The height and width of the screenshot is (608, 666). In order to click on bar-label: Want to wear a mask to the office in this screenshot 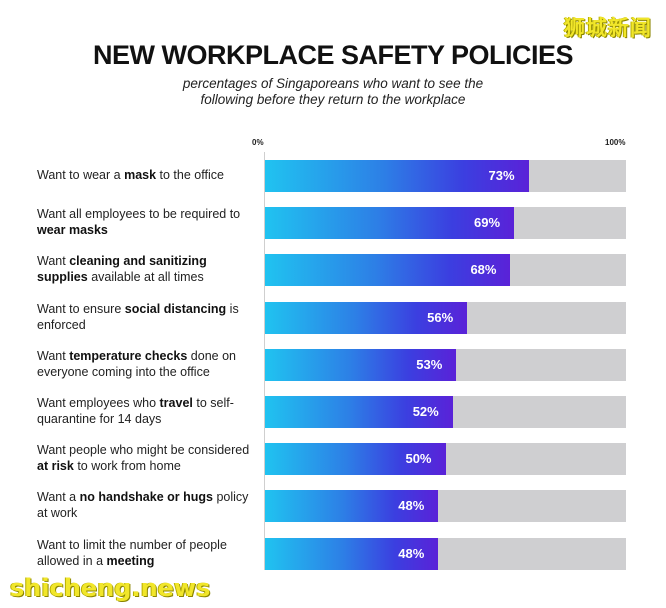, I will do `click(144, 175)`.